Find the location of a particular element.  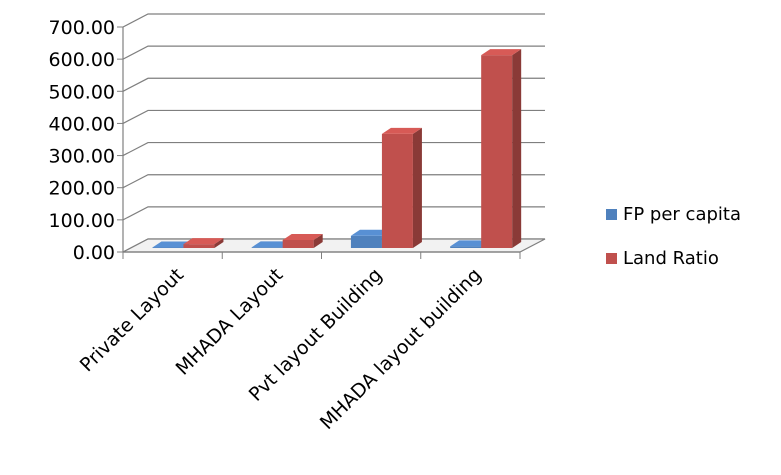

x-tick-label: Private Layout is located at coordinates (132, 320).